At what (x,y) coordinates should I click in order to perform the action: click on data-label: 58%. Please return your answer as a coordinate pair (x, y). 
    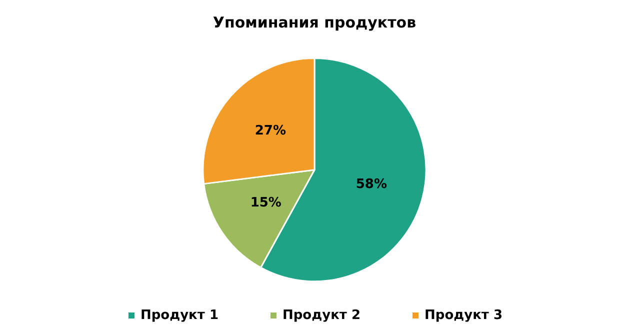
    Looking at the image, I should click on (371, 184).